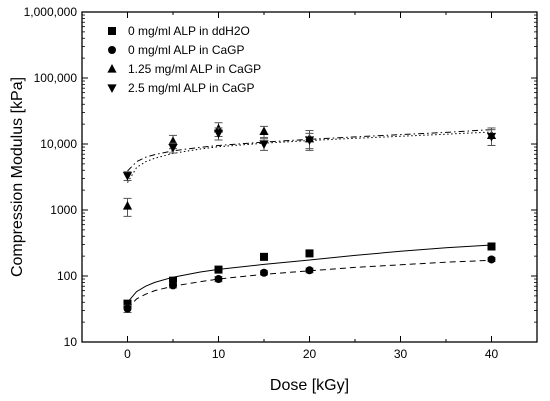  What do you see at coordinates (56, 78) in the screenshot?
I see `y-tick-label: 100,000` at bounding box center [56, 78].